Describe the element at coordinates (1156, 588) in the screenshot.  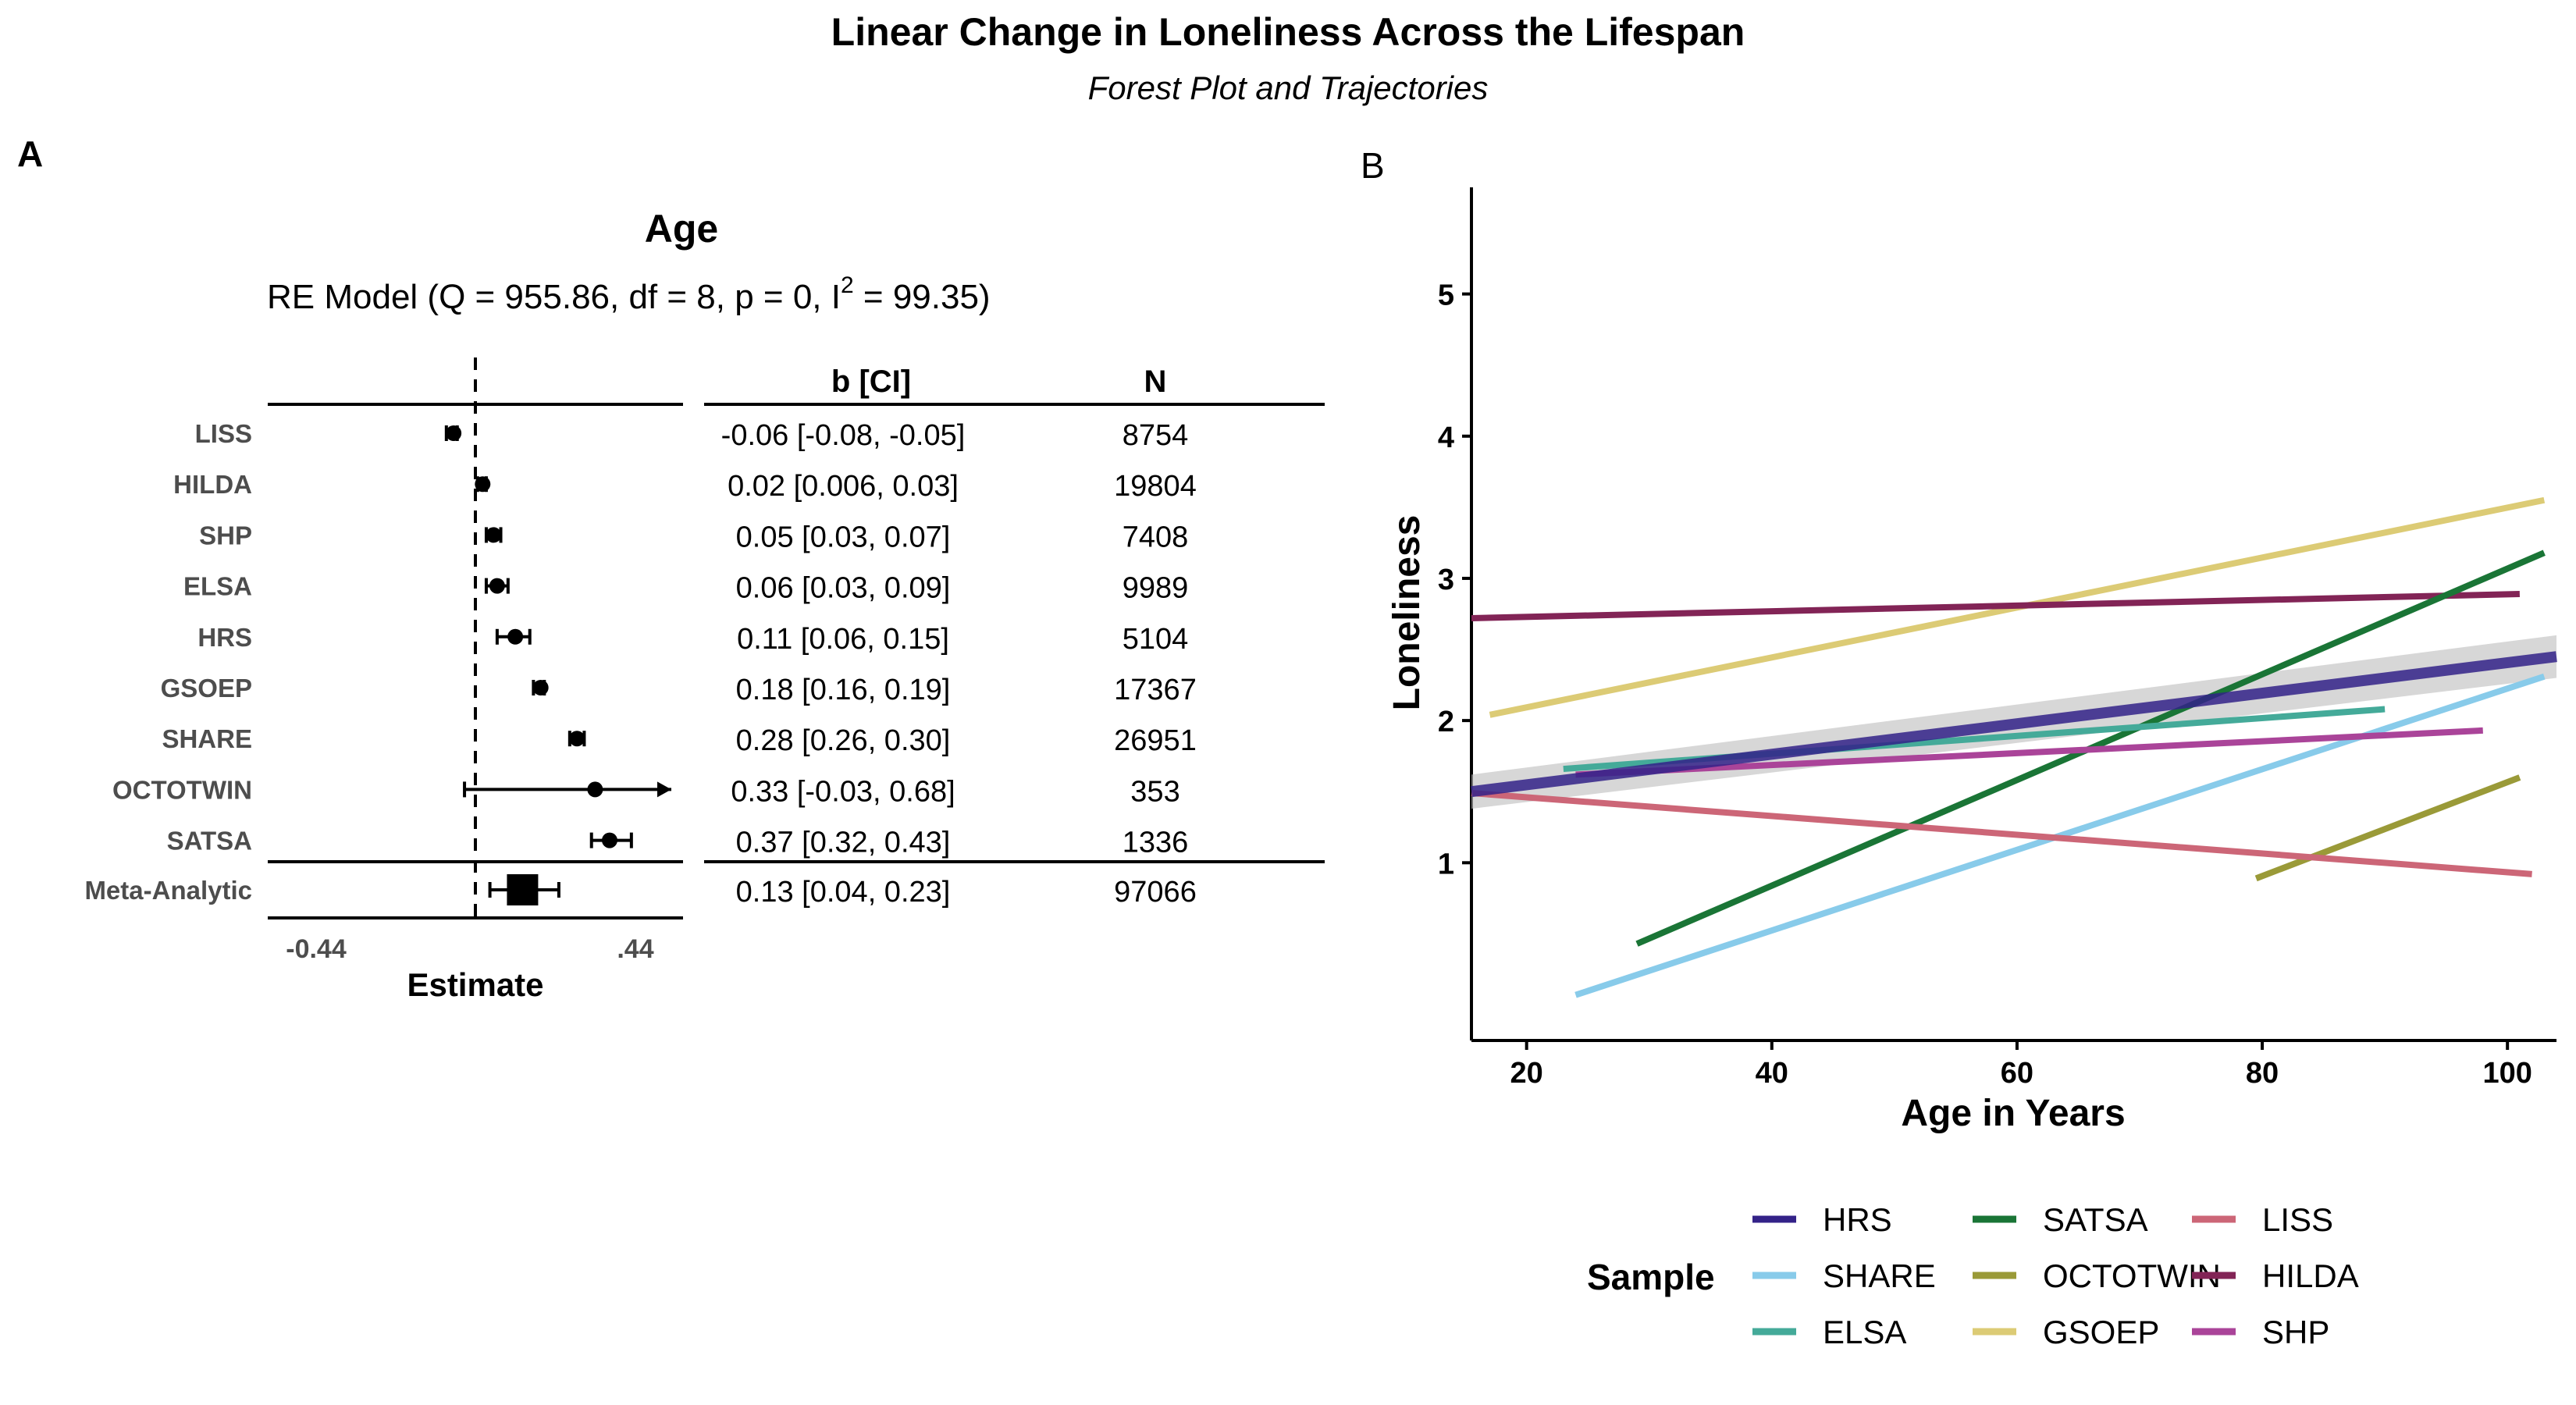
I see `sample-size: 9989` at that location.